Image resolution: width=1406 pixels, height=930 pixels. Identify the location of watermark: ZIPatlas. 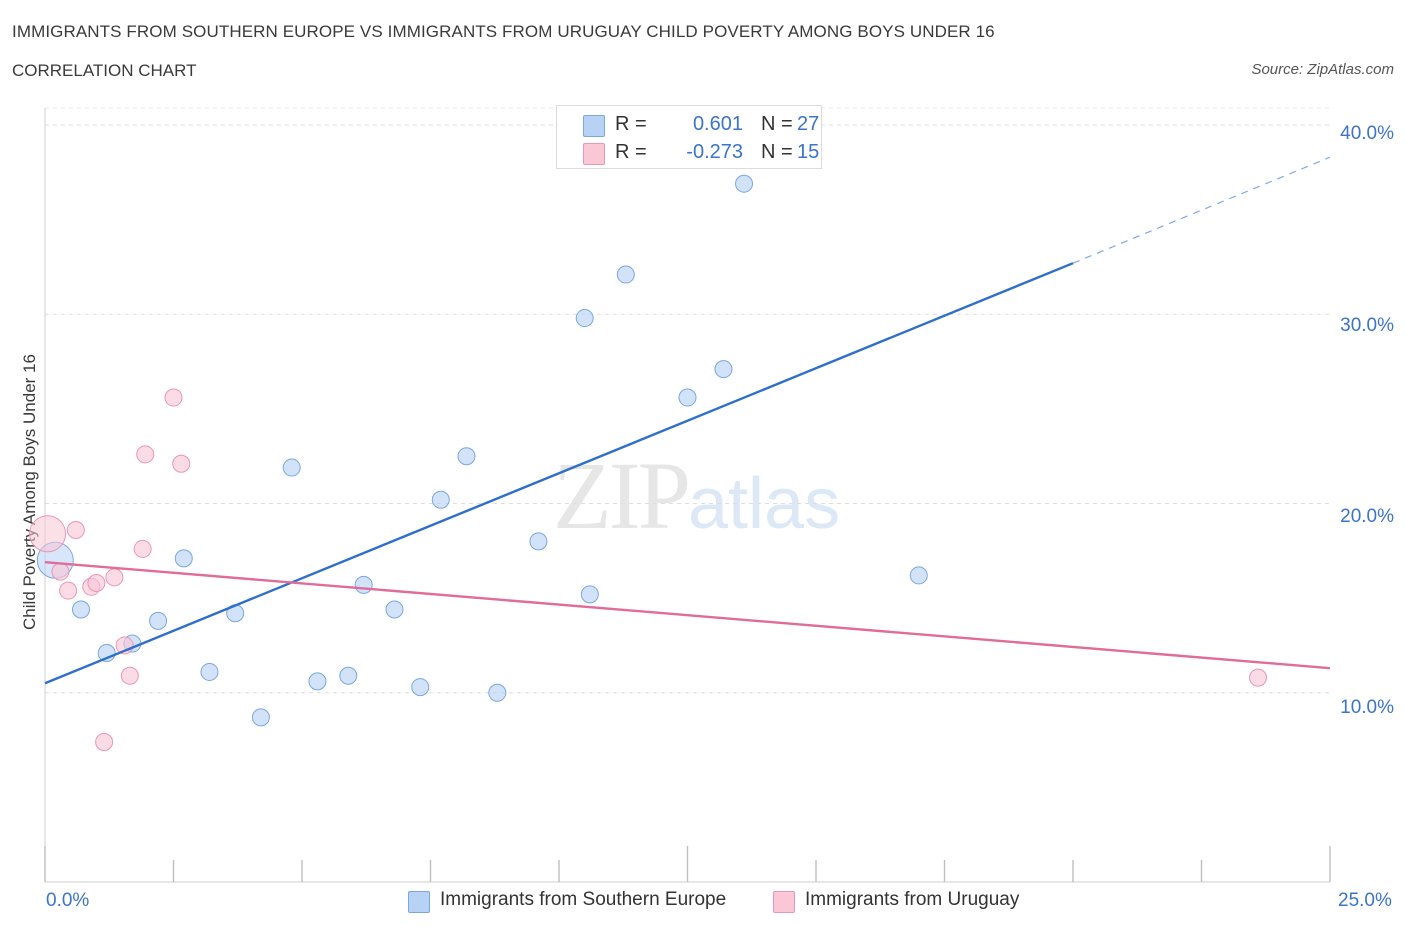
(696, 495).